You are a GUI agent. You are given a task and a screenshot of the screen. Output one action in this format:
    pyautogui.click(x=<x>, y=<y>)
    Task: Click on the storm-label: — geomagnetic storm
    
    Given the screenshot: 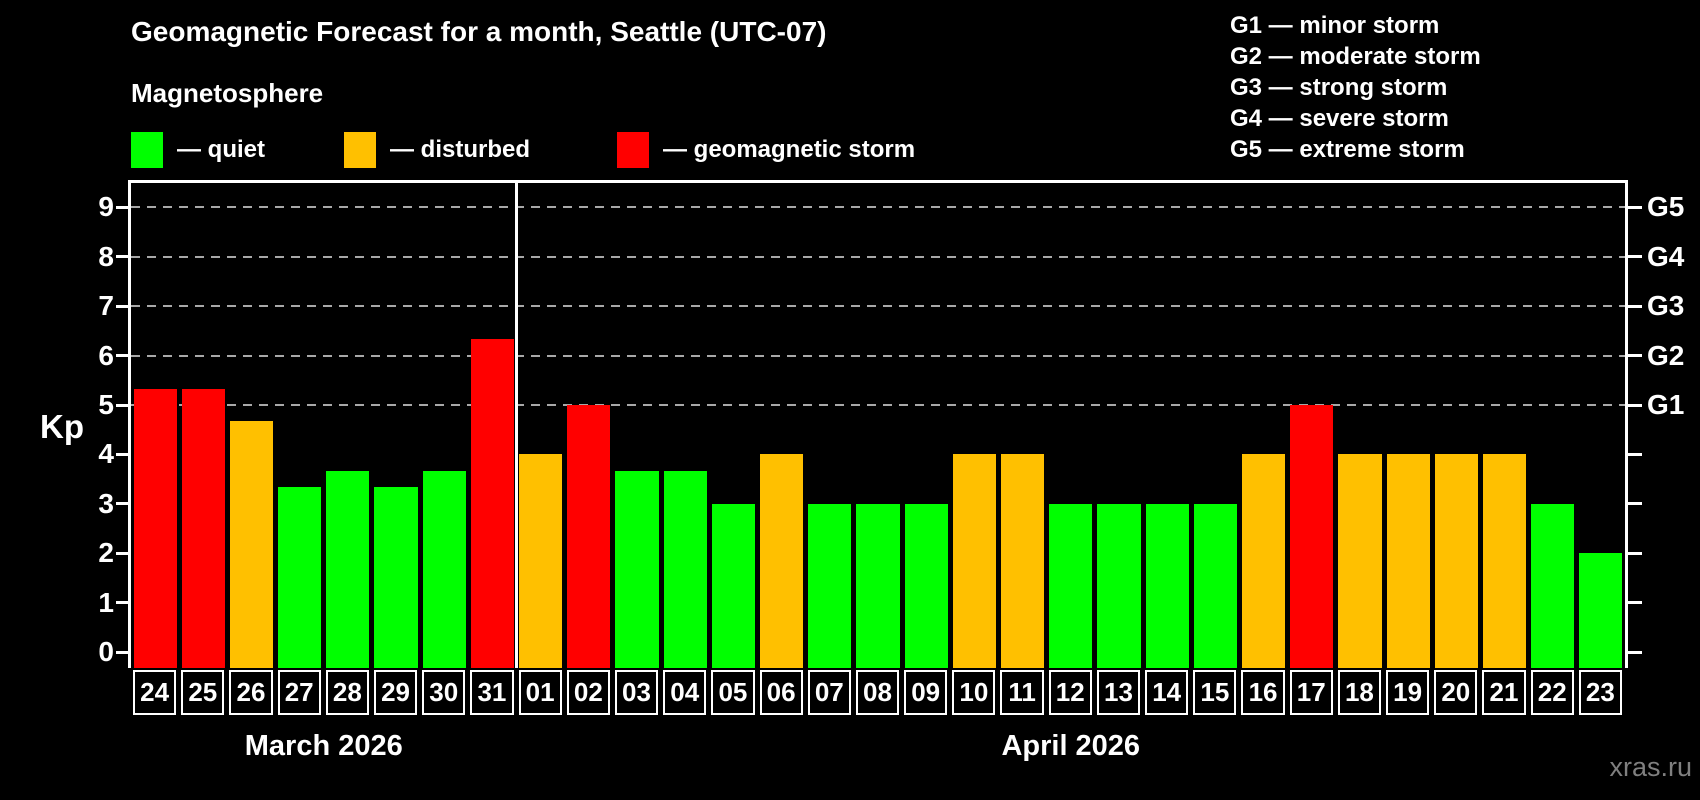 What is the action you would take?
    pyautogui.click(x=789, y=149)
    